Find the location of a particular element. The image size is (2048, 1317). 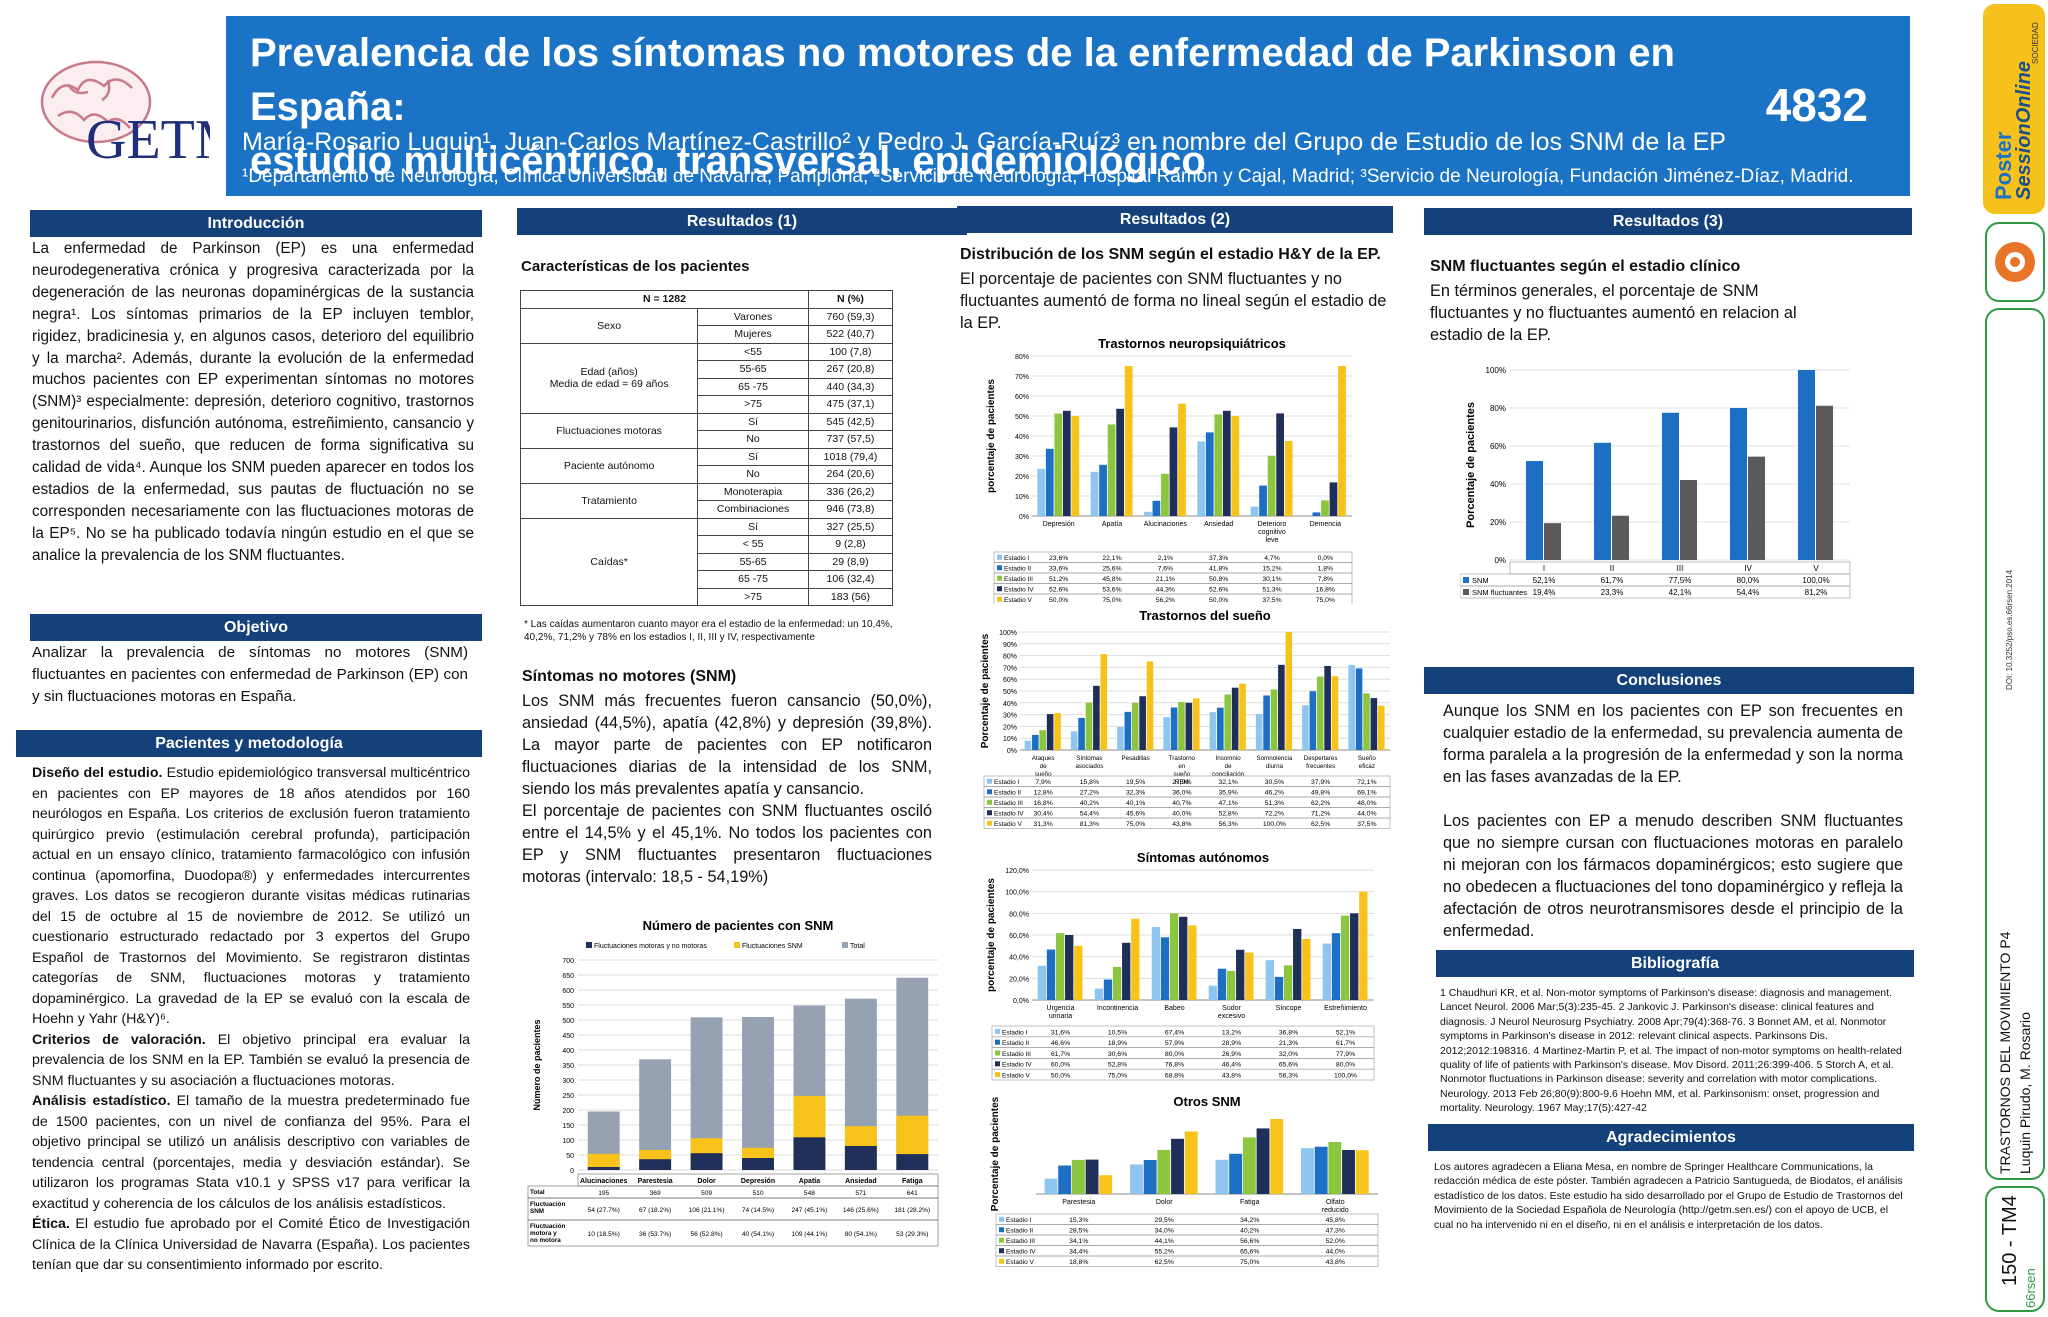

y-tick-label: 60,0% is located at coordinates (1019, 936).